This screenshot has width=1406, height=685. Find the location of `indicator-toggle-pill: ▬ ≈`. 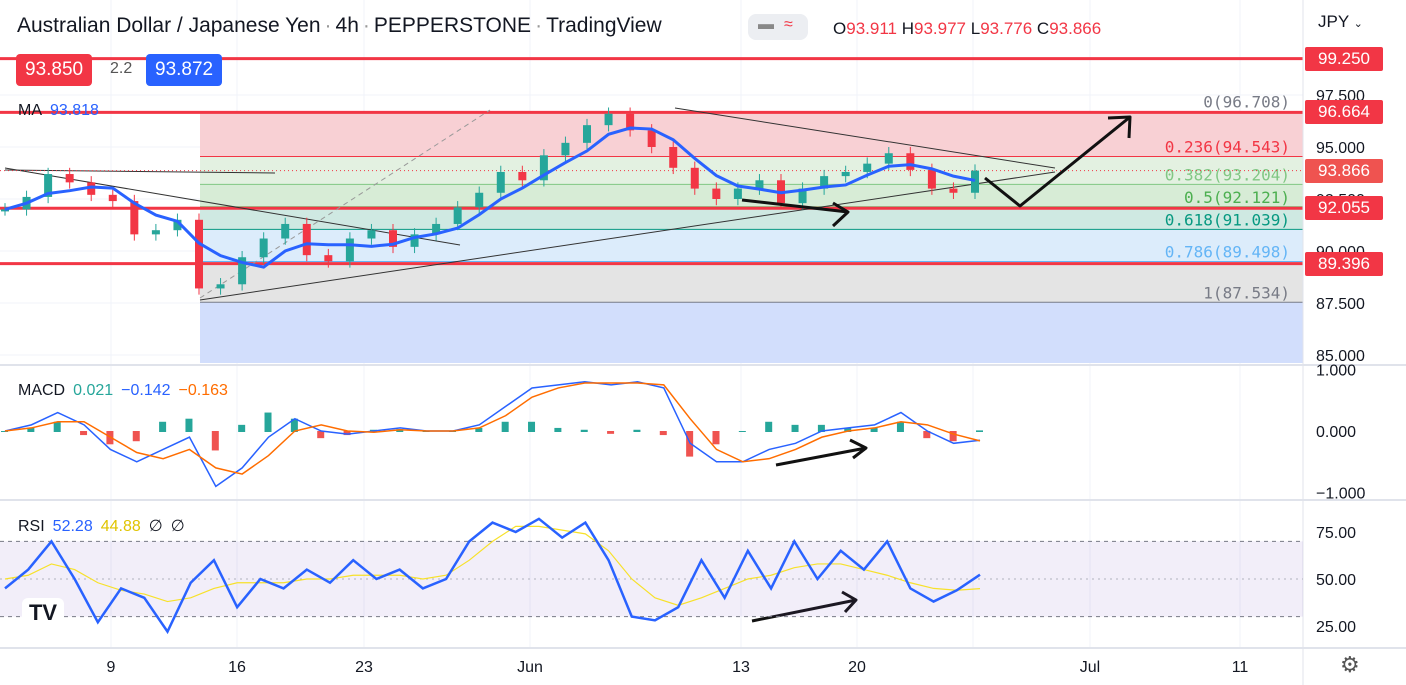

indicator-toggle-pill: ▬ ≈ is located at coordinates (778, 27).